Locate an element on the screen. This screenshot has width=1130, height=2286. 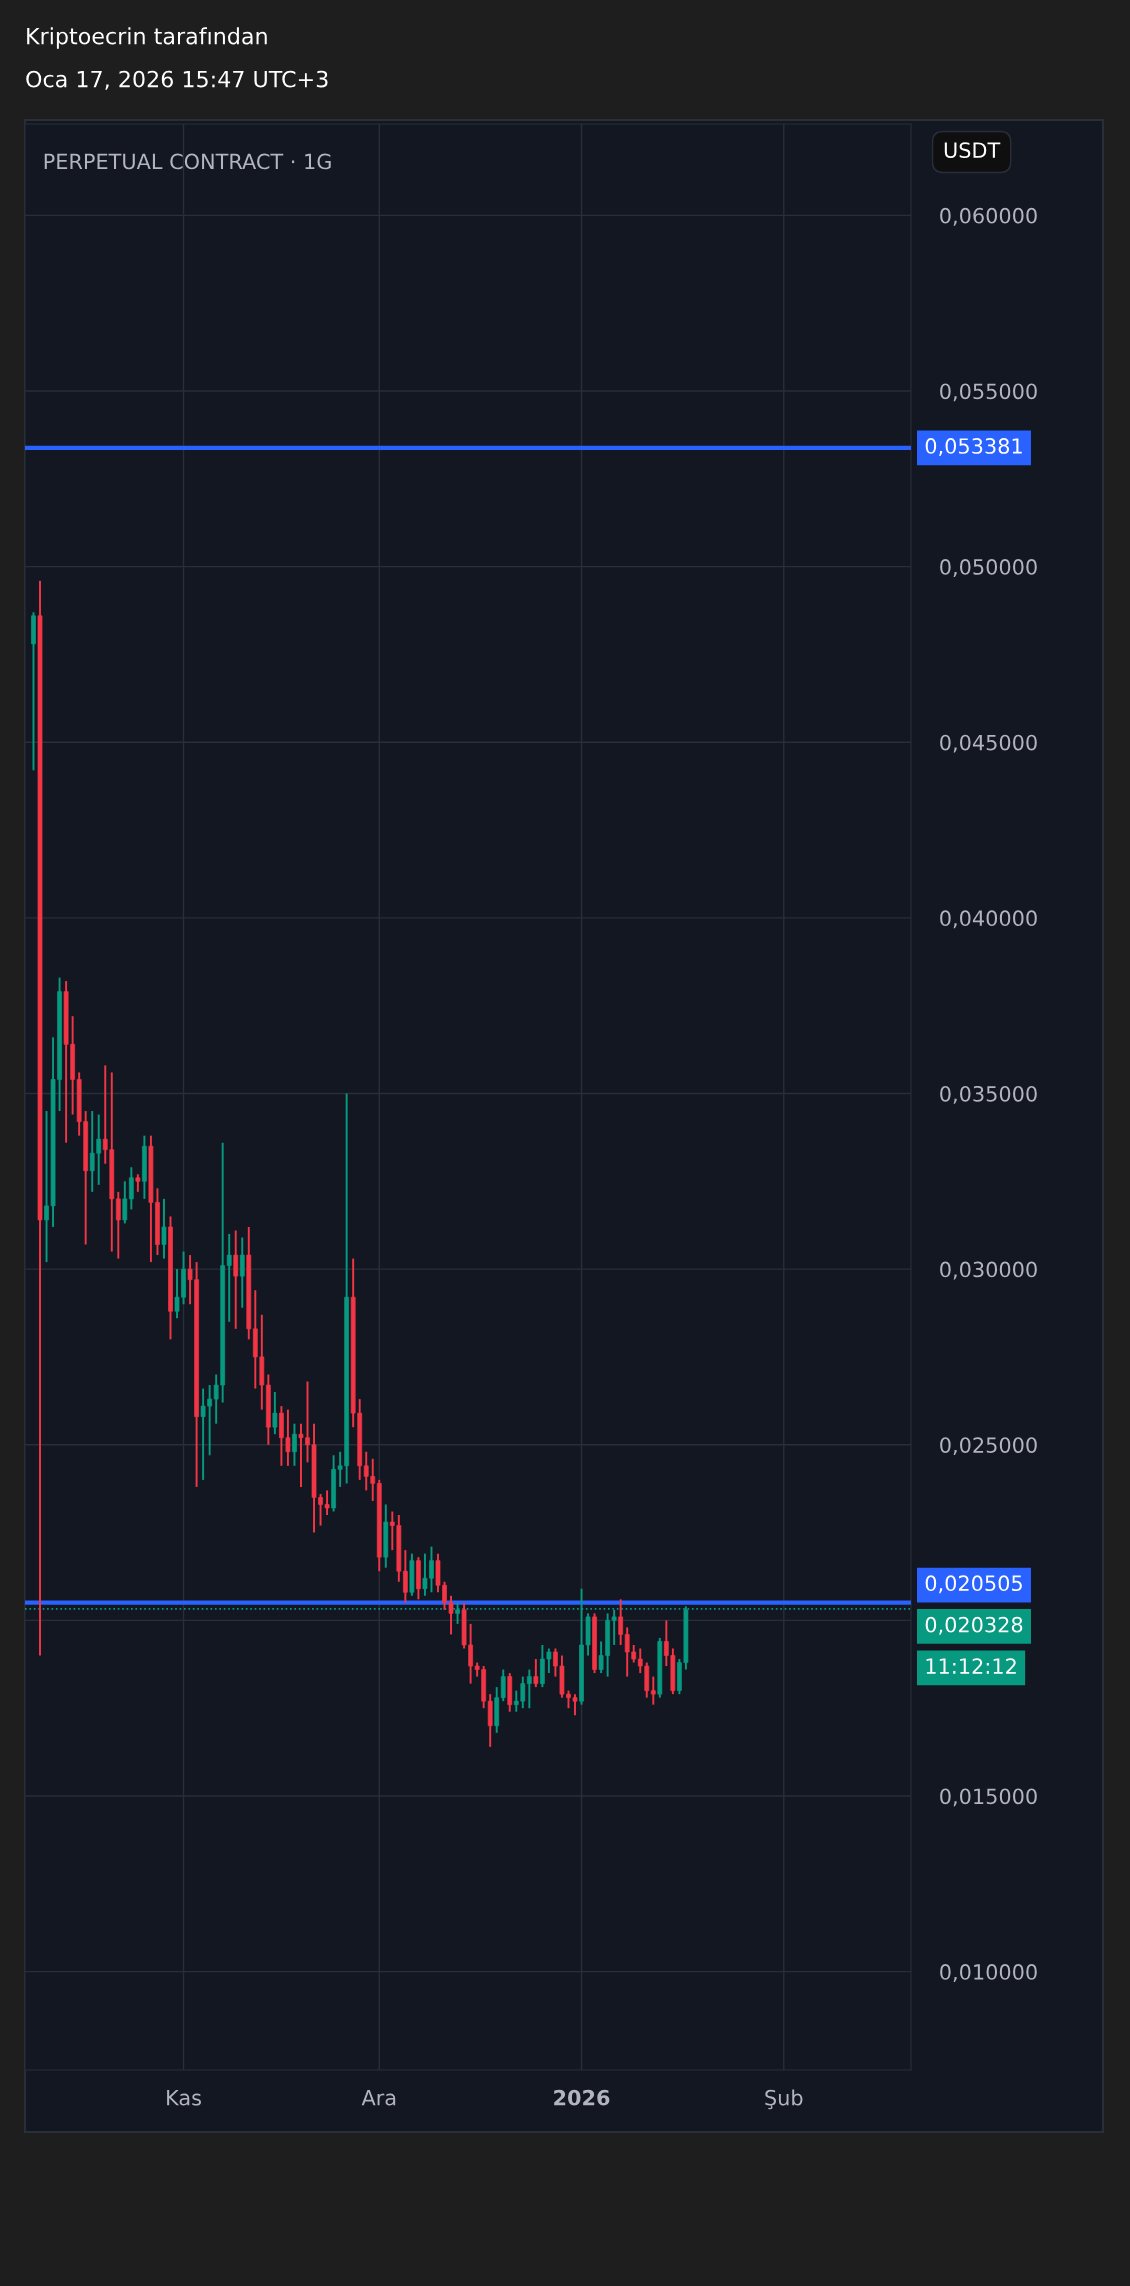
text: 11:12:12 is located at coordinates (971, 1666).